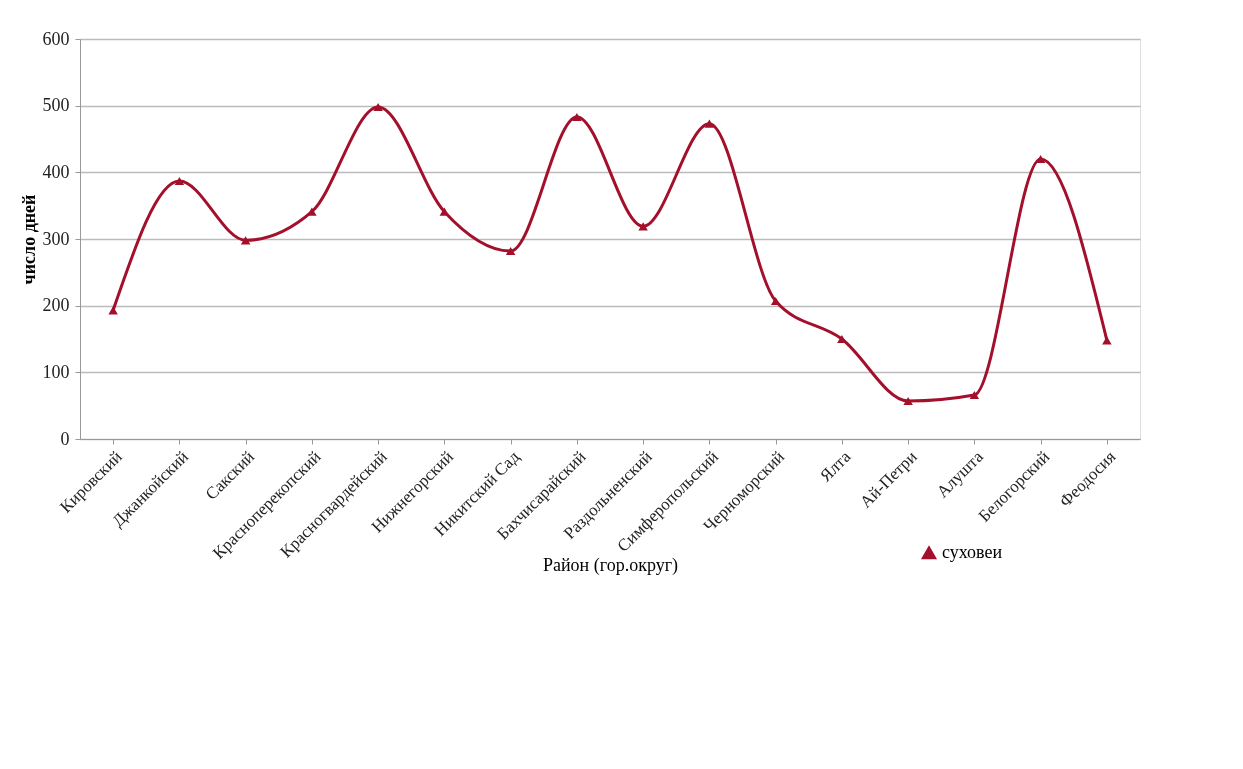  Describe the element at coordinates (56, 371) in the screenshot. I see `y-tick-label: 100` at that location.